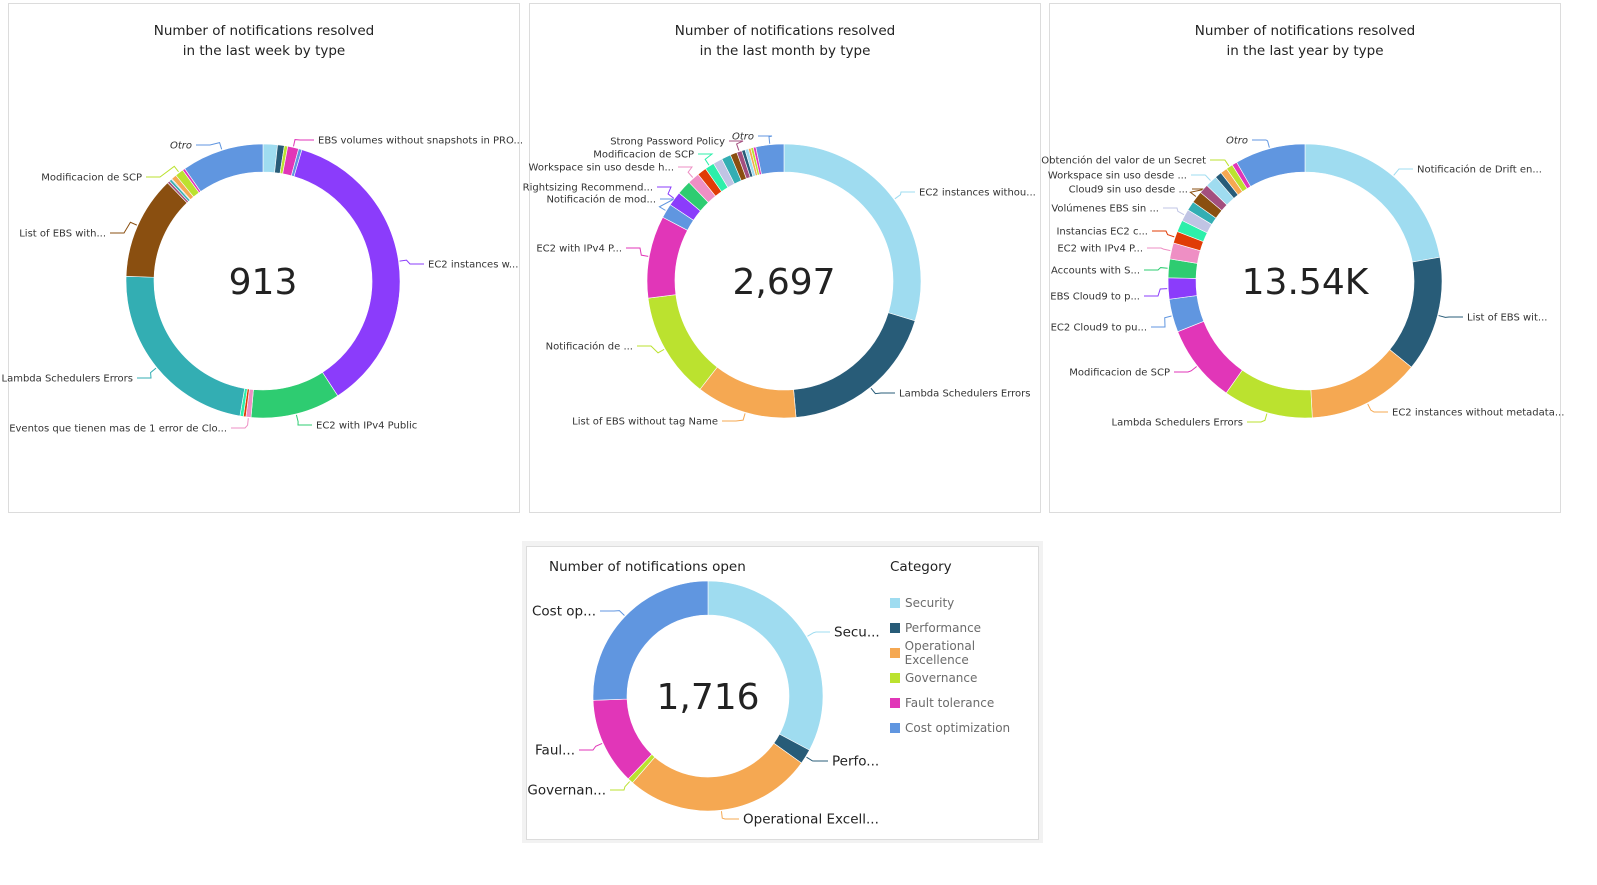 This screenshot has width=1597, height=885. Describe the element at coordinates (783, 282) in the screenshot. I see `total-value: 2,697` at that location.